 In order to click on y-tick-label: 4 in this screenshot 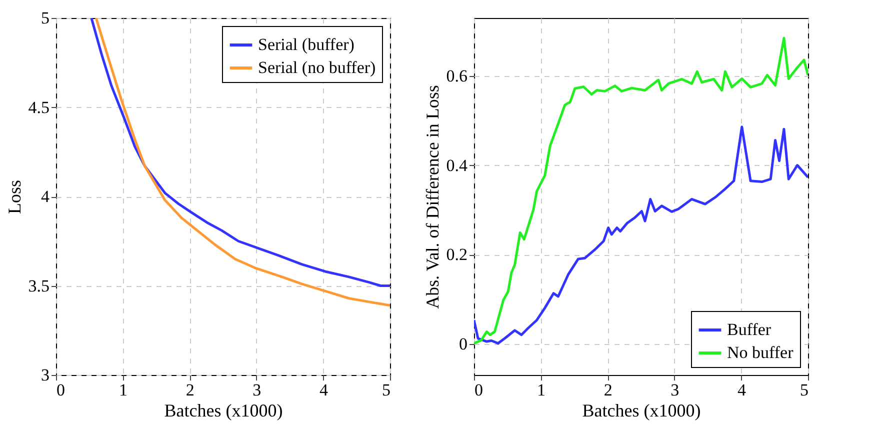, I will do `click(45, 196)`.